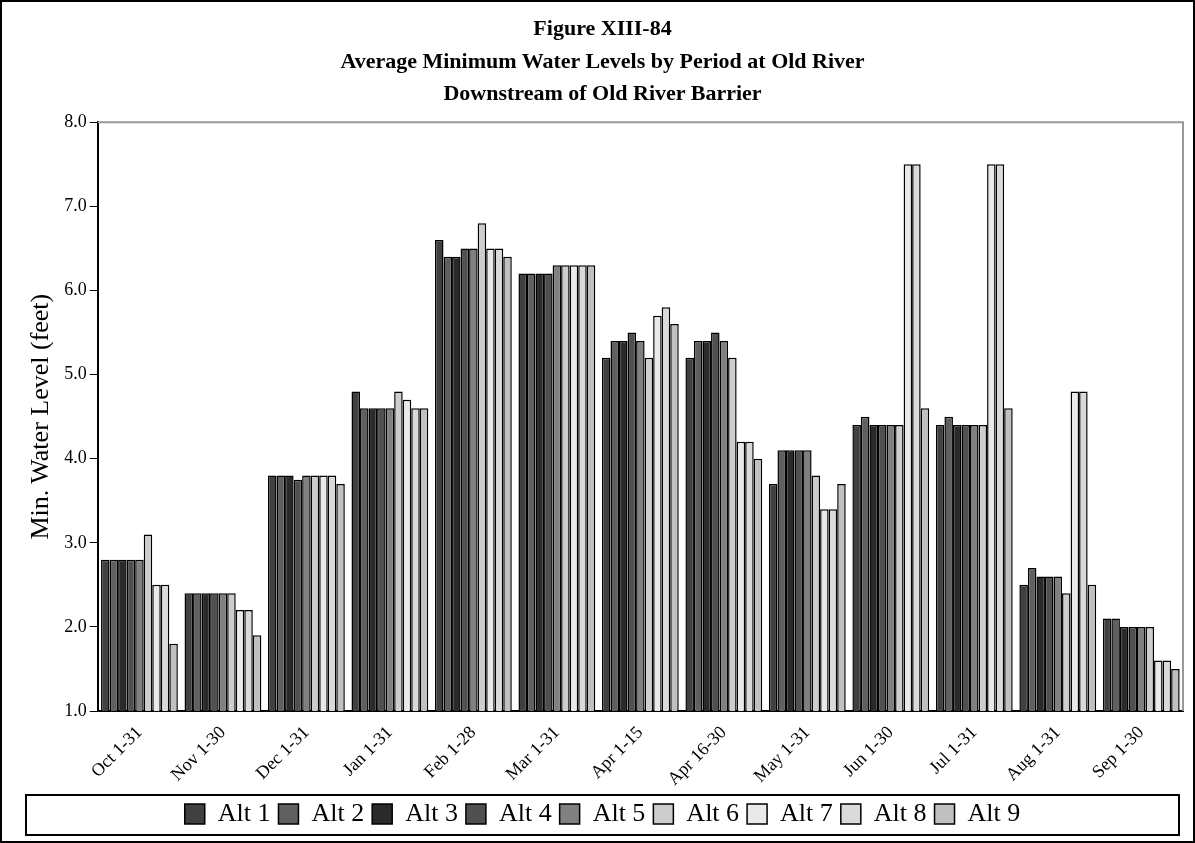 The image size is (1195, 843). What do you see at coordinates (244, 812) in the screenshot?
I see `legend-label: Alt 1` at bounding box center [244, 812].